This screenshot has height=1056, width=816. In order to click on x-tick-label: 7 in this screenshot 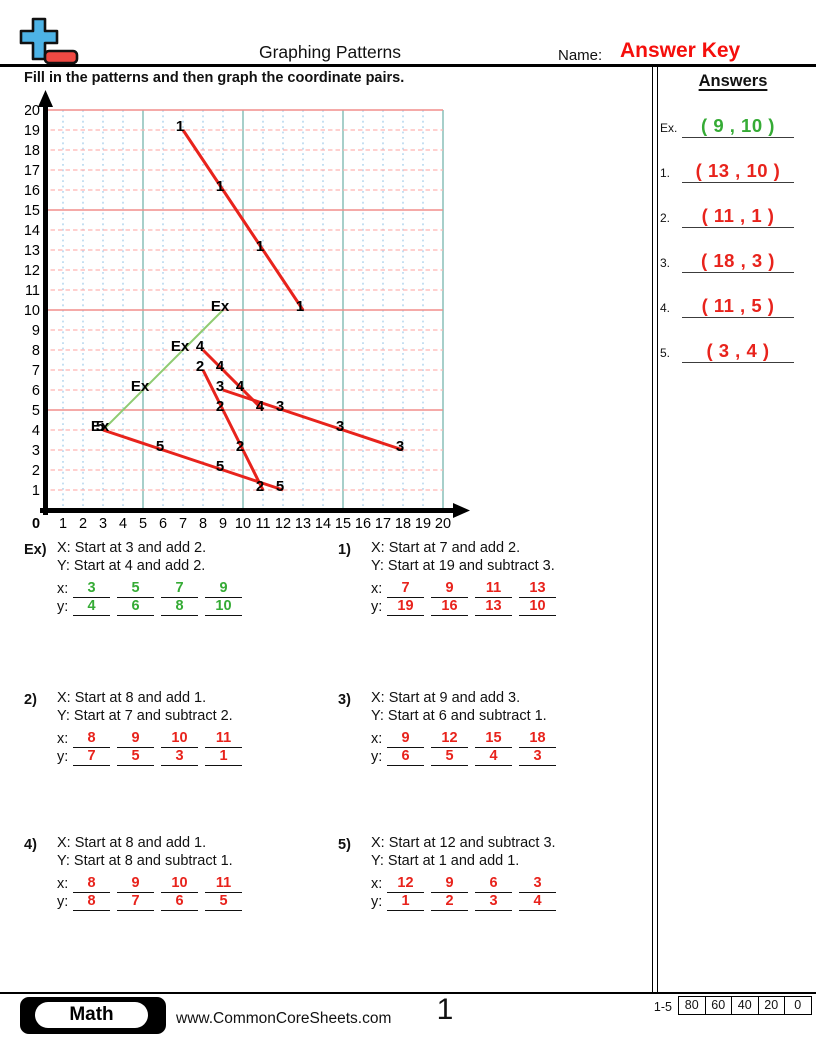, I will do `click(183, 524)`.